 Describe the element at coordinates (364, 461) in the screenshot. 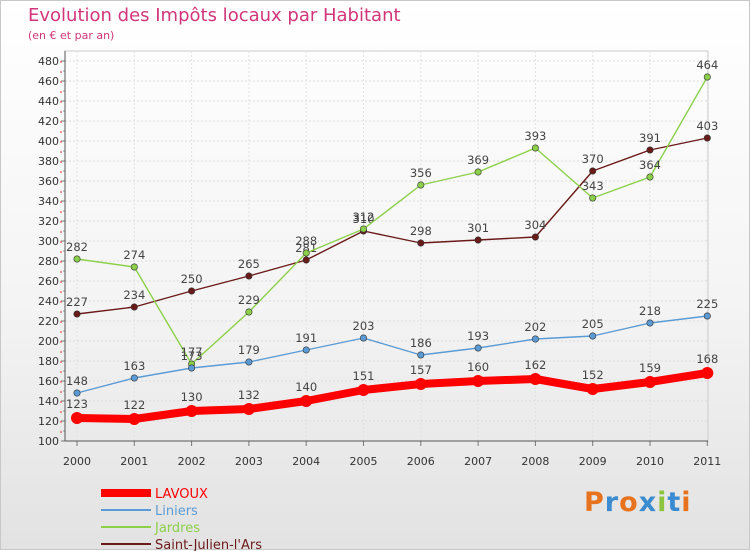

I see `x-tick-label: 2005` at that location.